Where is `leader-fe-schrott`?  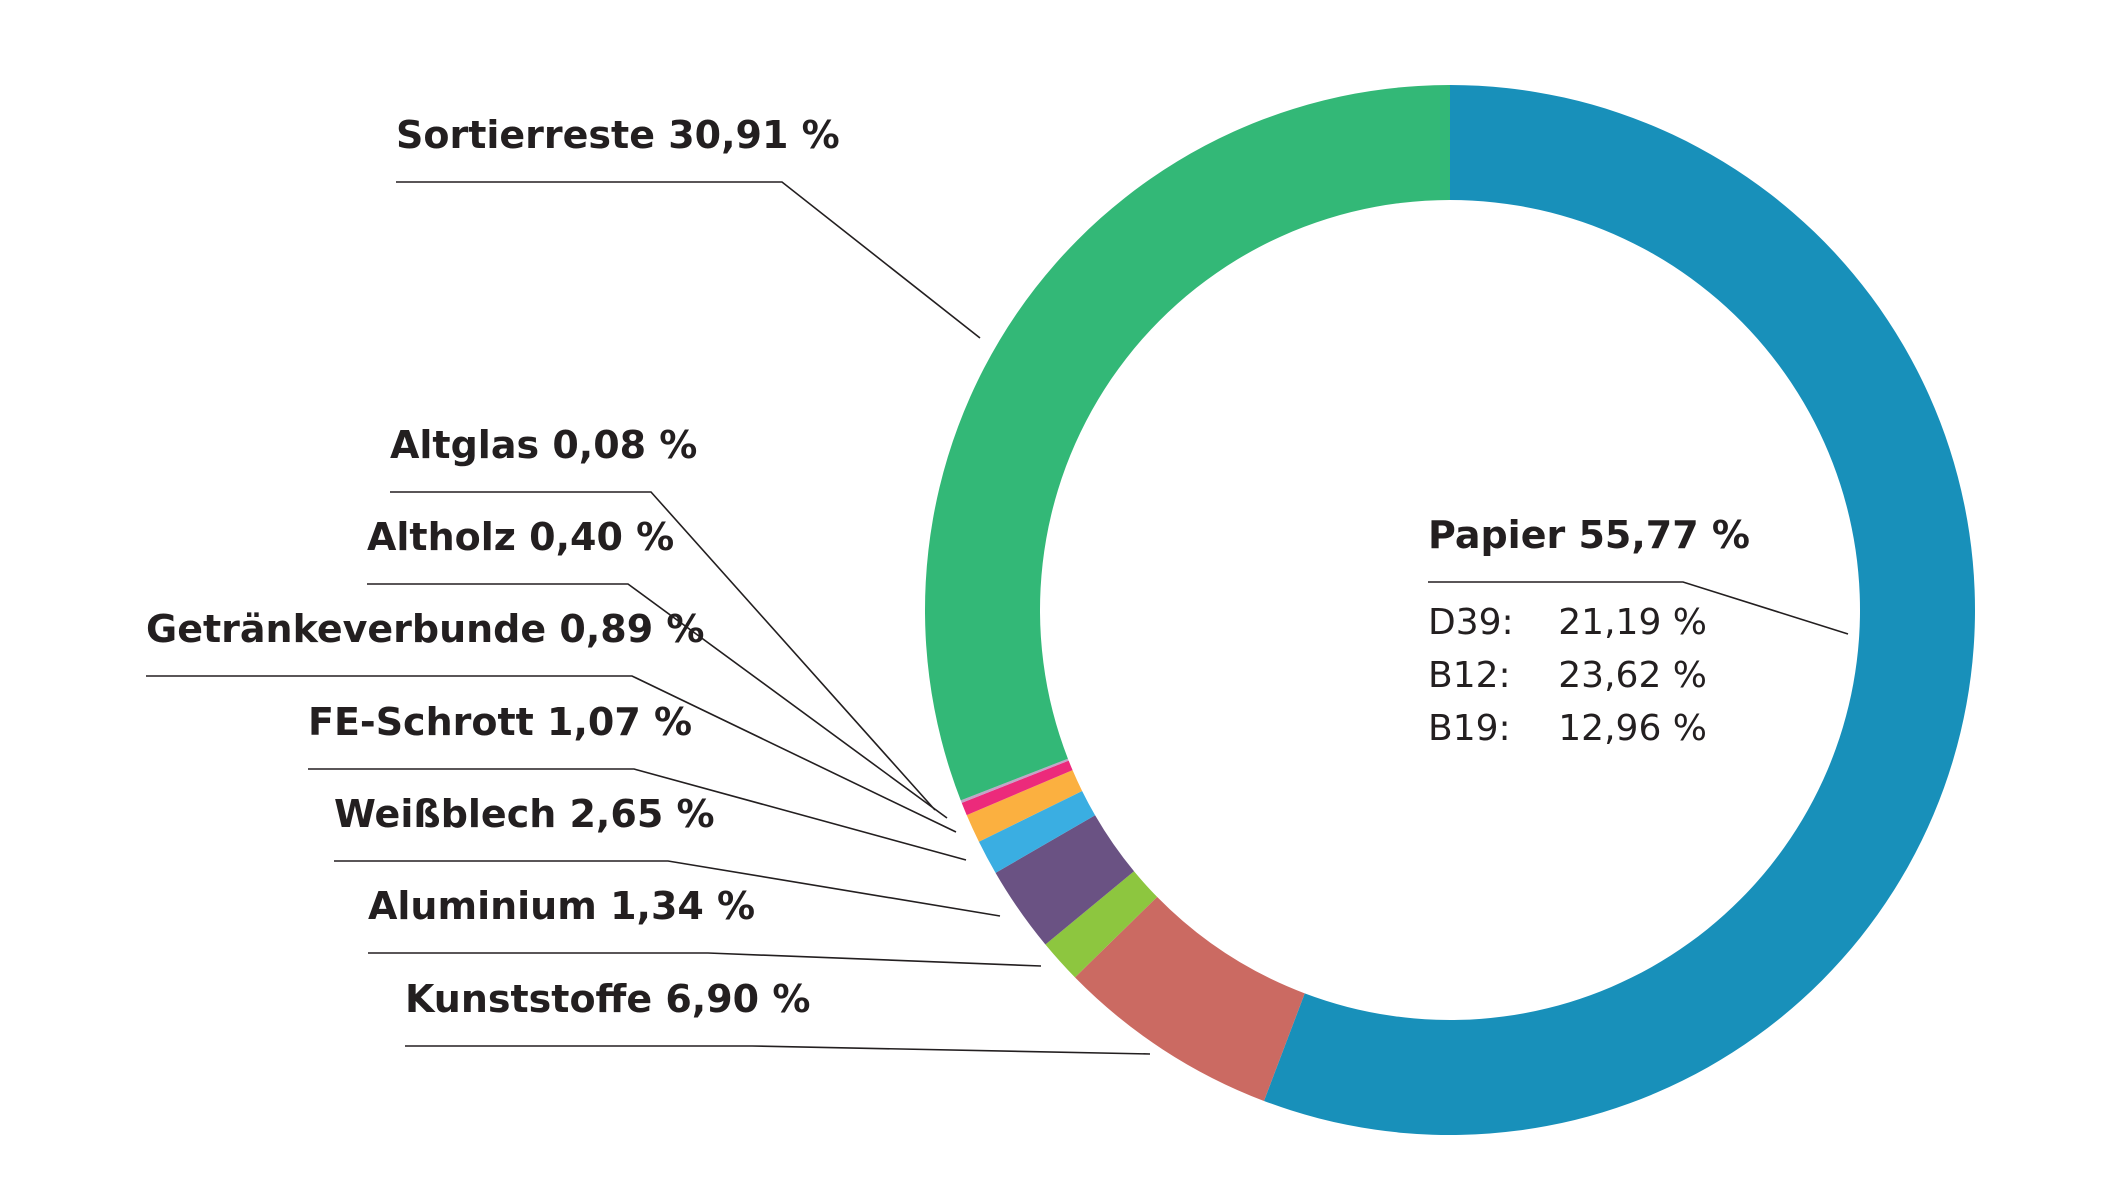
leader-fe-schrott is located at coordinates (637, 814).